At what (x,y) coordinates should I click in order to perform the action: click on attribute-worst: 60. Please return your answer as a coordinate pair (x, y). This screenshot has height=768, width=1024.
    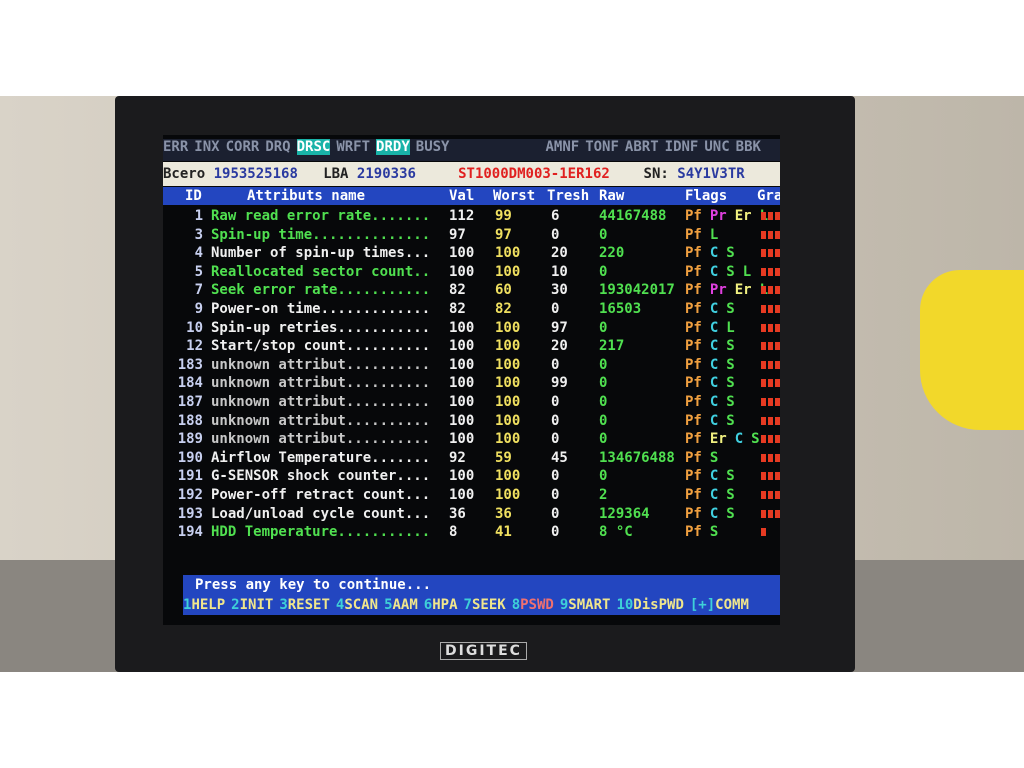
    Looking at the image, I should click on (503, 290).